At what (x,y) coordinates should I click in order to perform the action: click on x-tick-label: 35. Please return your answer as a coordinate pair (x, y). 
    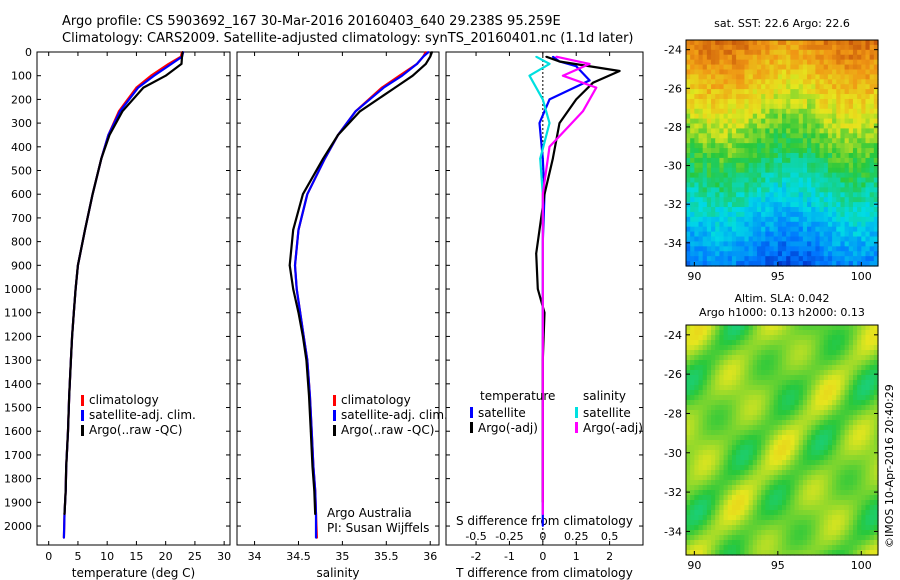
    Looking at the image, I should click on (342, 556).